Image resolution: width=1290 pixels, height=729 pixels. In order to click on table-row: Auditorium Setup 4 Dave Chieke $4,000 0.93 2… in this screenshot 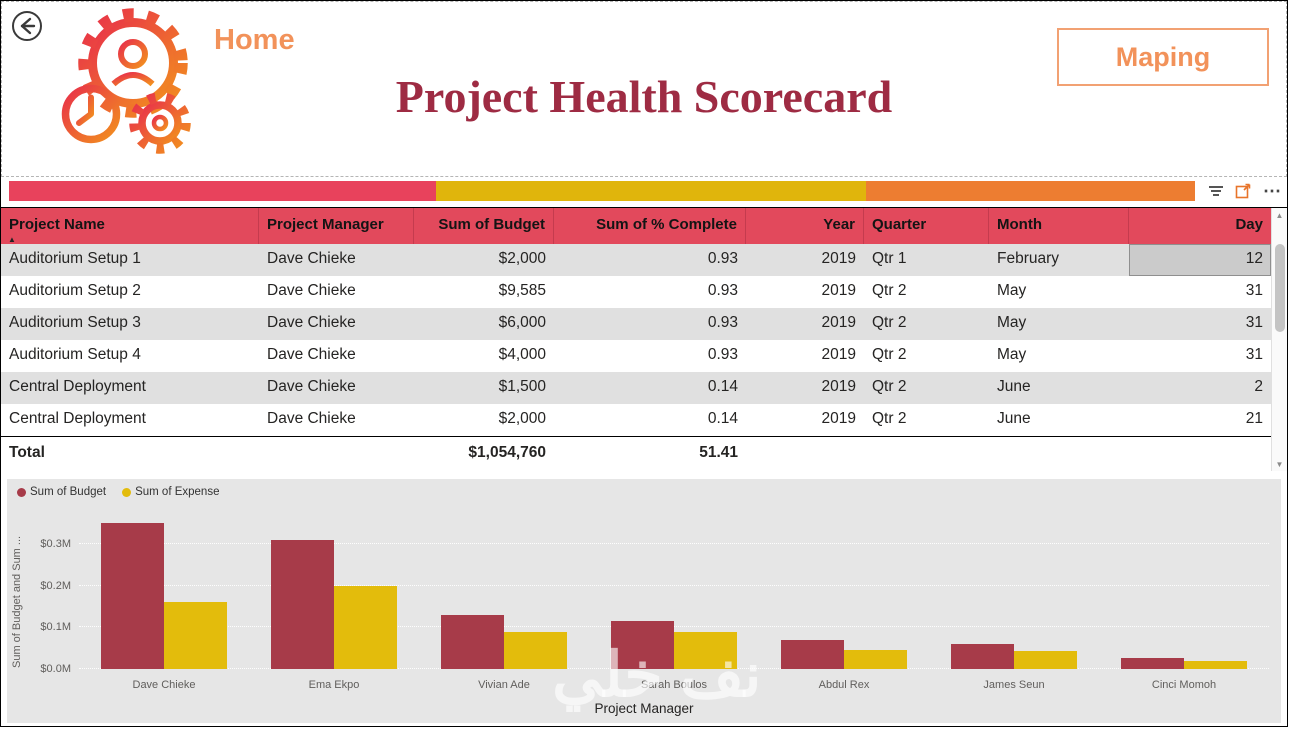, I will do `click(636, 356)`.